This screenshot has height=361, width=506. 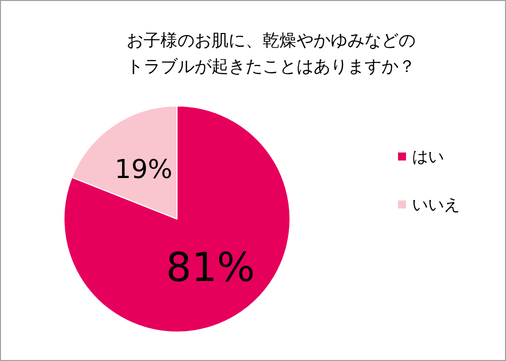 What do you see at coordinates (143, 169) in the screenshot?
I see `data-label: 19%` at bounding box center [143, 169].